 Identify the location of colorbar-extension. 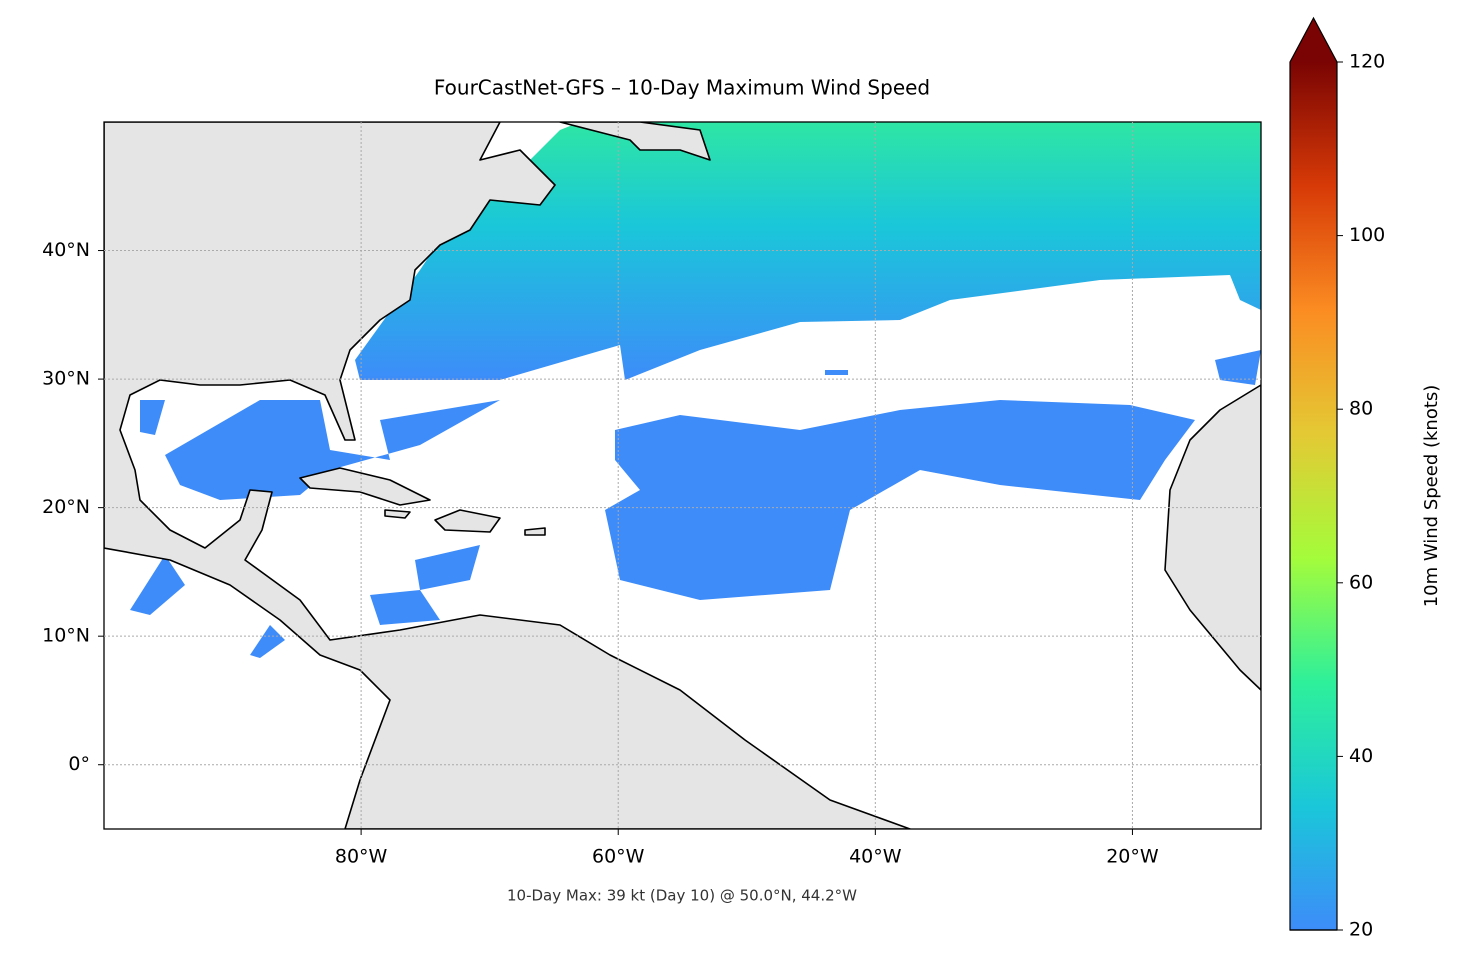
(1313, 40).